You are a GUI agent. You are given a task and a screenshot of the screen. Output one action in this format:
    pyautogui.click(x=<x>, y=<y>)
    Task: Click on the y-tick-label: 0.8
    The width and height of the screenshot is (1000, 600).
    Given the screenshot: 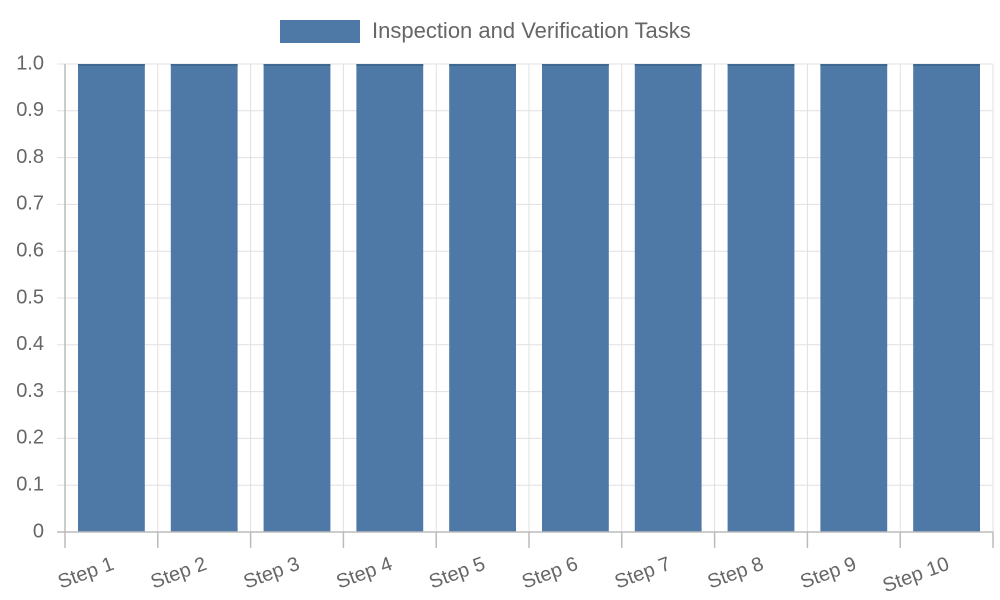 What is the action you would take?
    pyautogui.click(x=30, y=157)
    